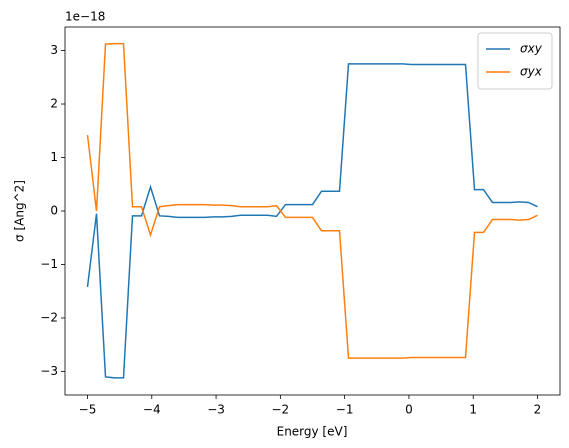 Image resolution: width=569 pixels, height=448 pixels. I want to click on x-tick-label: −3, so click(216, 410).